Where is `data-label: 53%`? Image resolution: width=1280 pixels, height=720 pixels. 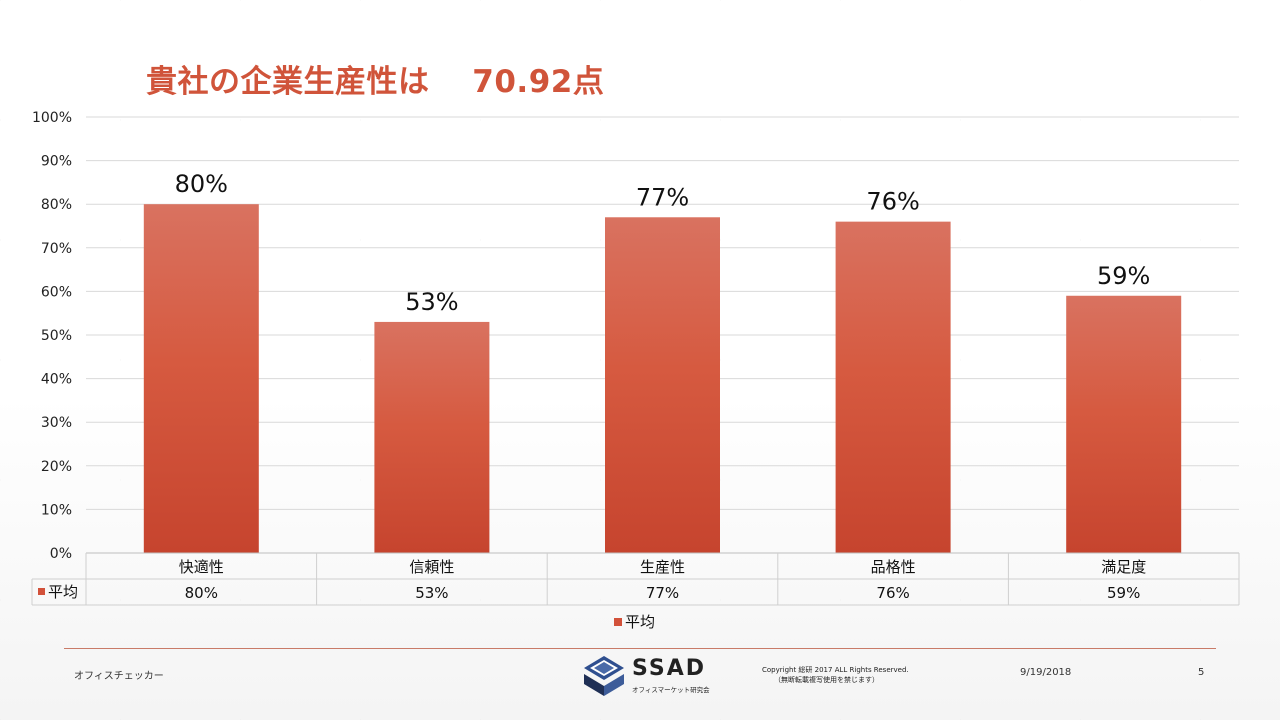
data-label: 53% is located at coordinates (431, 302).